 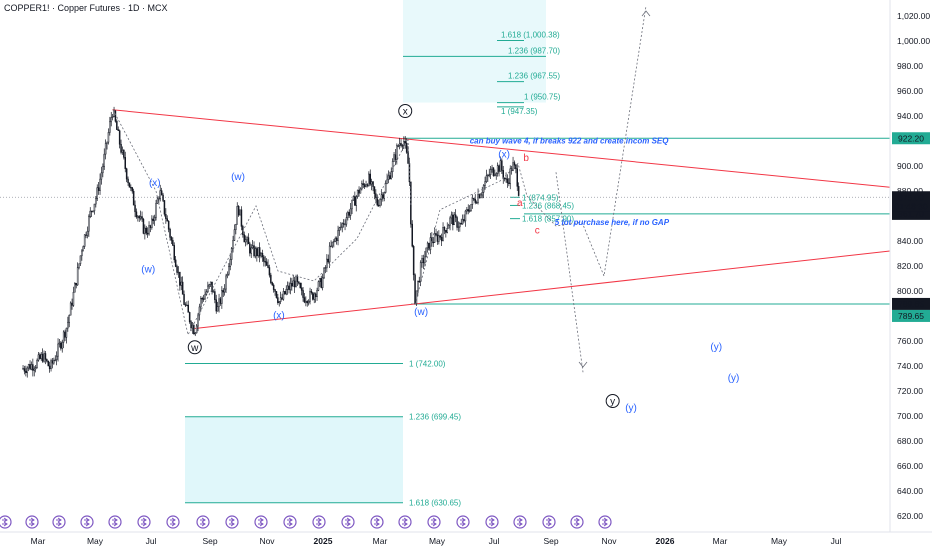 I want to click on wave-path-history, so click(x=262, y=222).